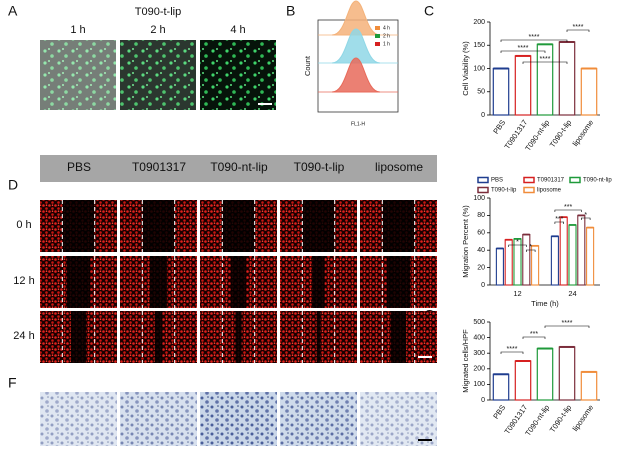  Describe the element at coordinates (479, 22) in the screenshot. I see `y-tick-label: 200` at that location.